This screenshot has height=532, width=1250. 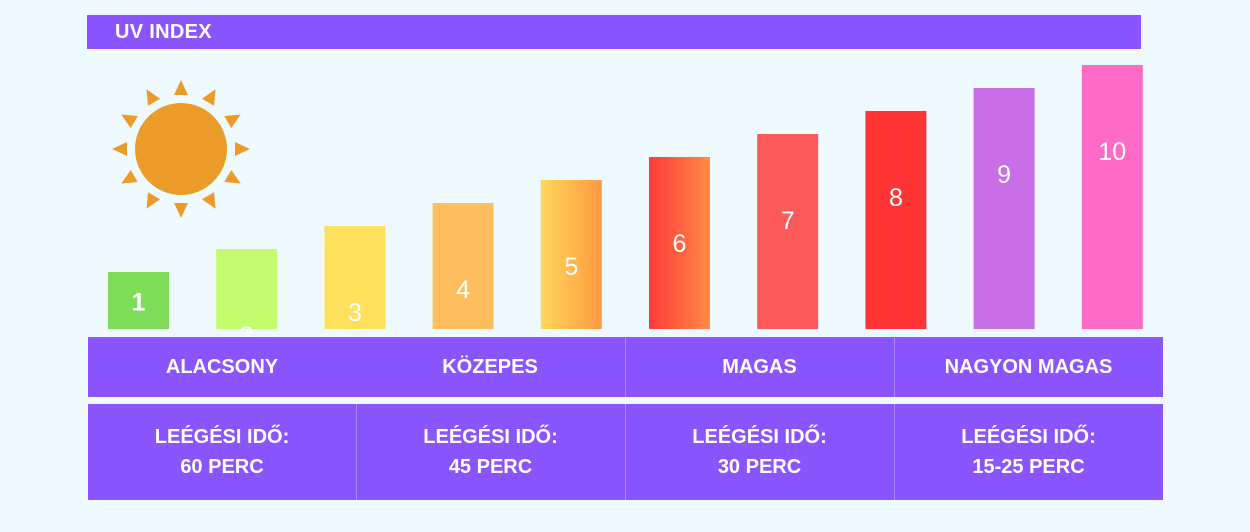 I want to click on bar-label: 3, so click(x=355, y=313).